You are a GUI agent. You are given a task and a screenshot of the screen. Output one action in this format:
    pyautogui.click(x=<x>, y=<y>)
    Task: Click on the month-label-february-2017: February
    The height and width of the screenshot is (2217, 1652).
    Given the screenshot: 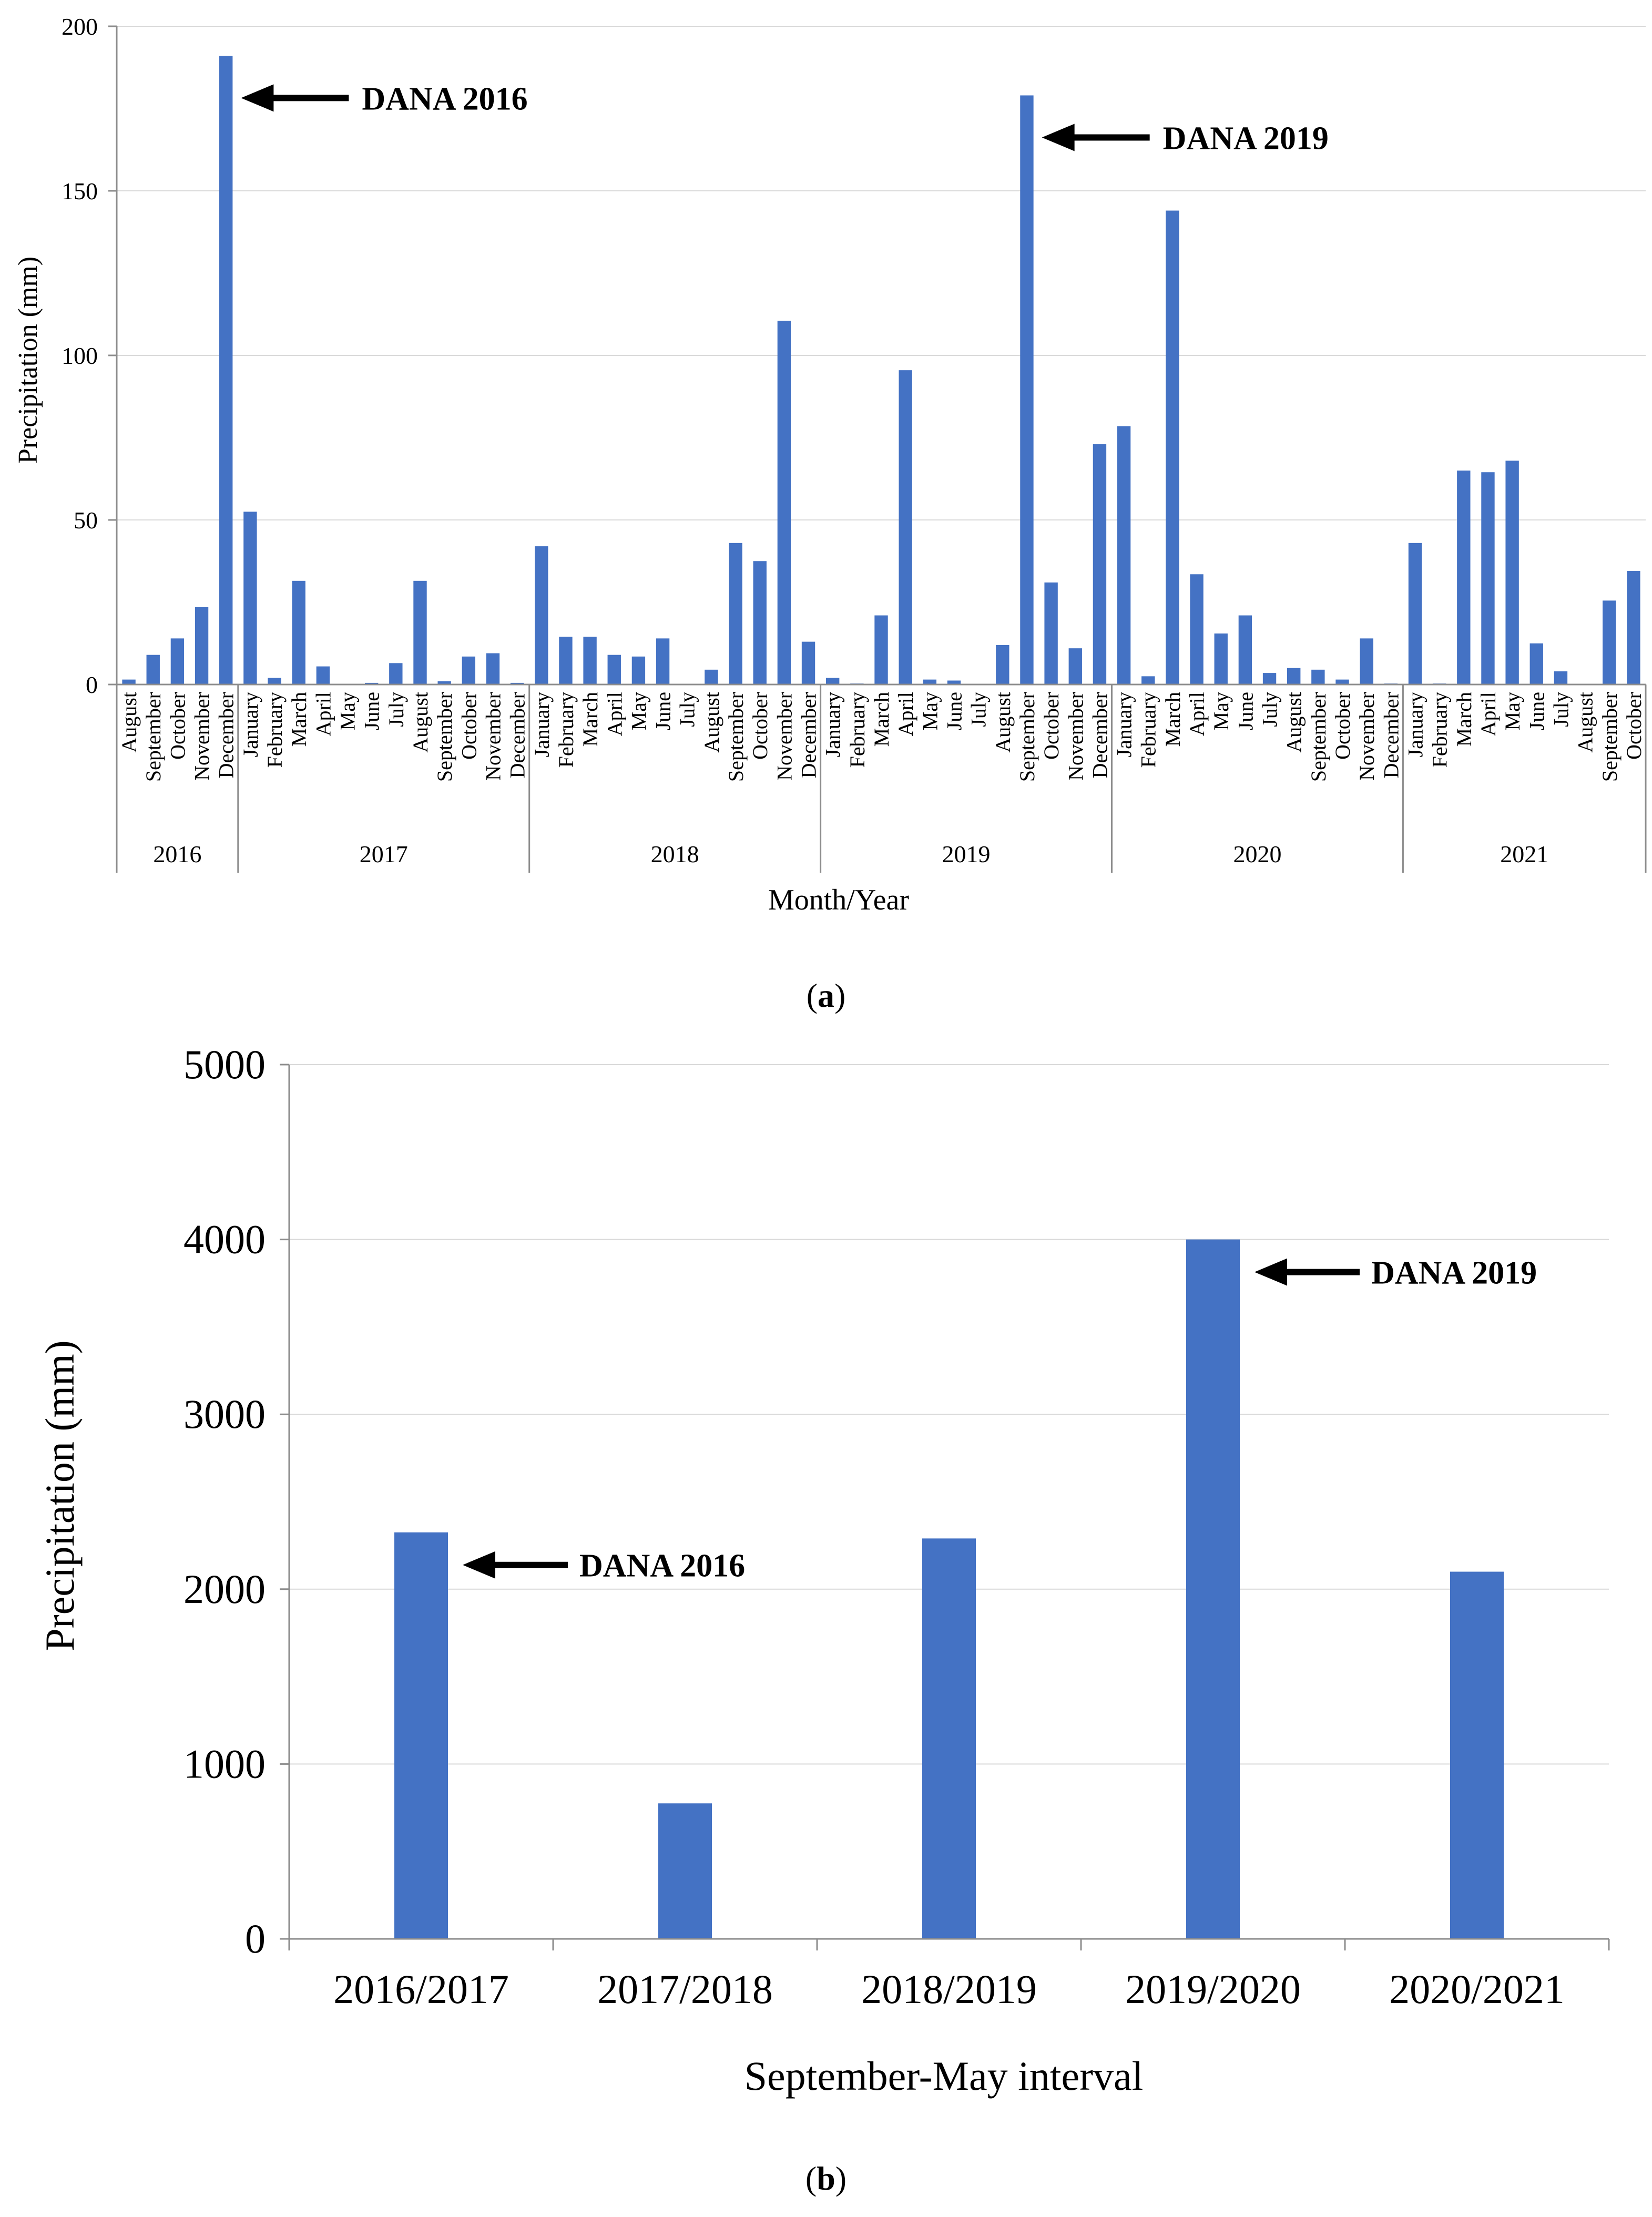 What is the action you would take?
    pyautogui.click(x=275, y=730)
    